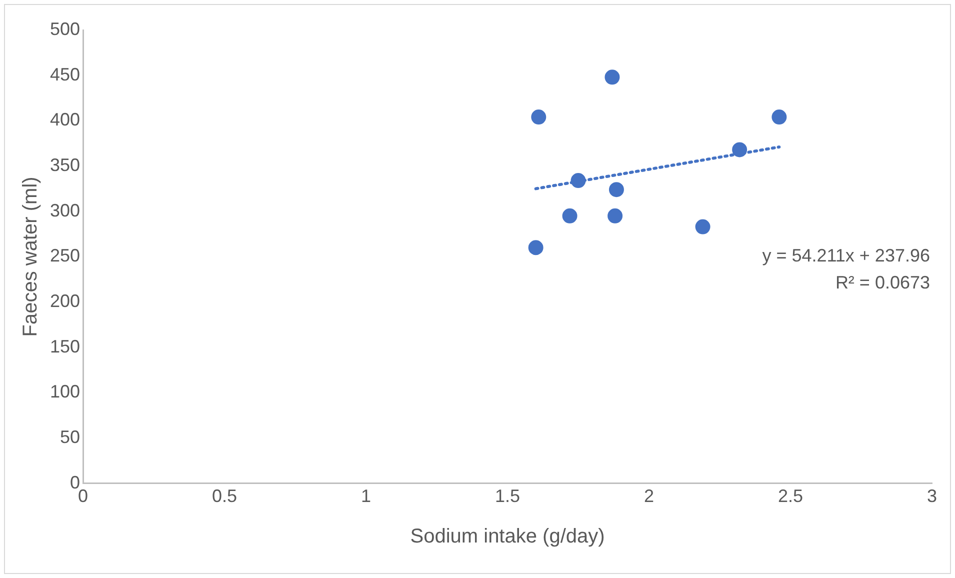 Image resolution: width=955 pixels, height=578 pixels. Describe the element at coordinates (65, 74) in the screenshot. I see `y-tick-label: 450` at that location.